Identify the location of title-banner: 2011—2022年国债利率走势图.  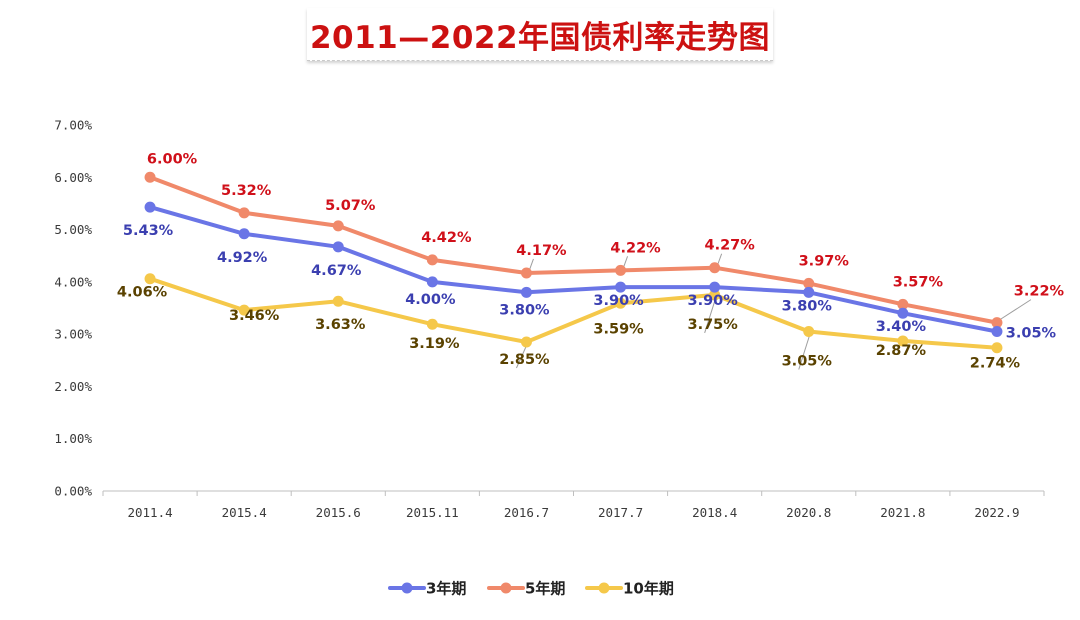
(540, 34).